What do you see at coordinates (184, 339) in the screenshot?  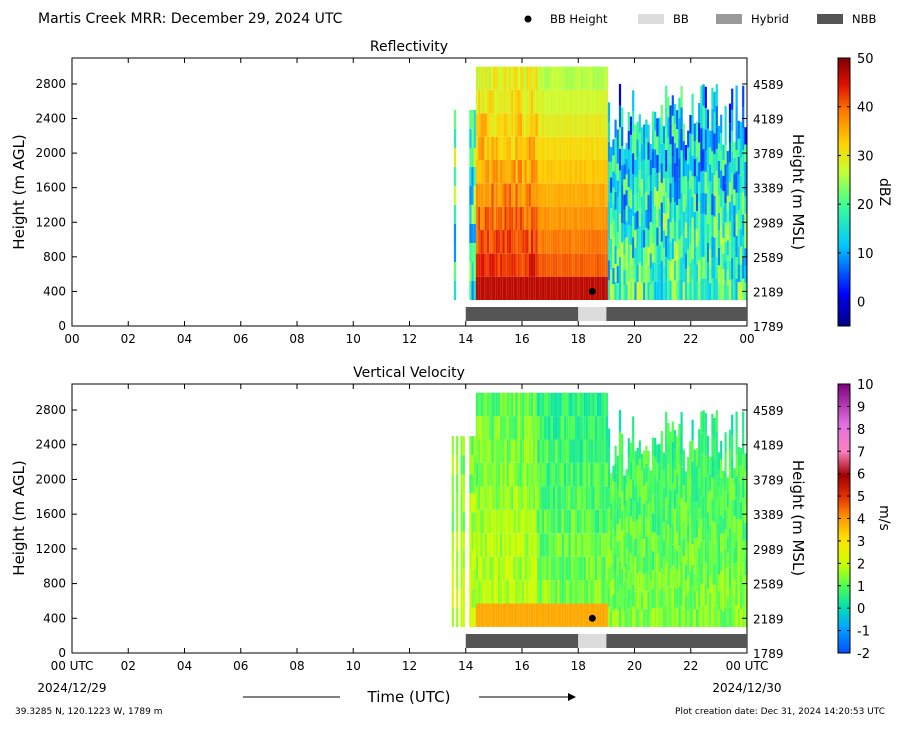 I see `reflectivity-x-tick-label: 04` at bounding box center [184, 339].